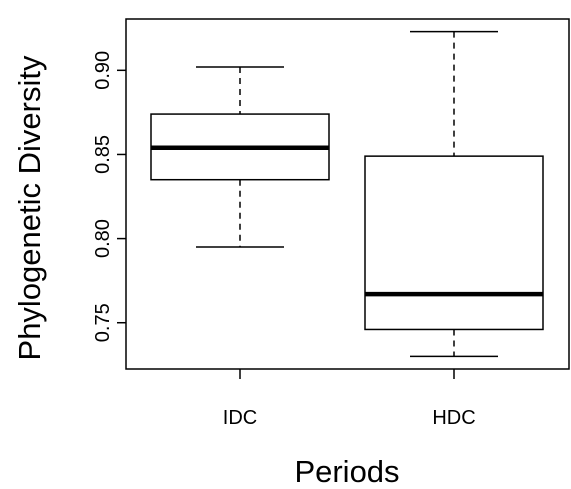 This screenshot has width=571, height=489. Describe the element at coordinates (240, 157) in the screenshot. I see `box-idc` at that location.